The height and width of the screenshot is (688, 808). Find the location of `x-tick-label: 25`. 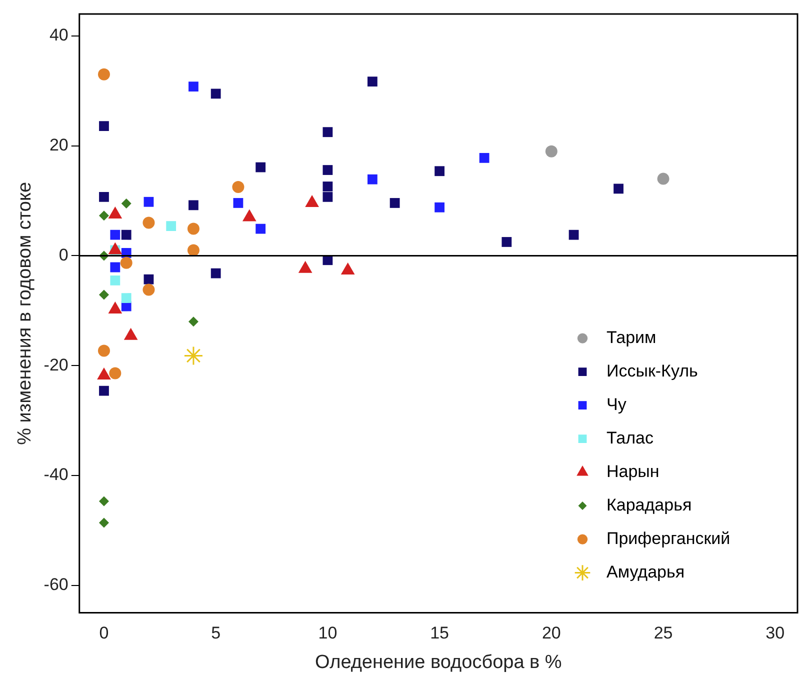

x-tick-label: 25 is located at coordinates (663, 633).